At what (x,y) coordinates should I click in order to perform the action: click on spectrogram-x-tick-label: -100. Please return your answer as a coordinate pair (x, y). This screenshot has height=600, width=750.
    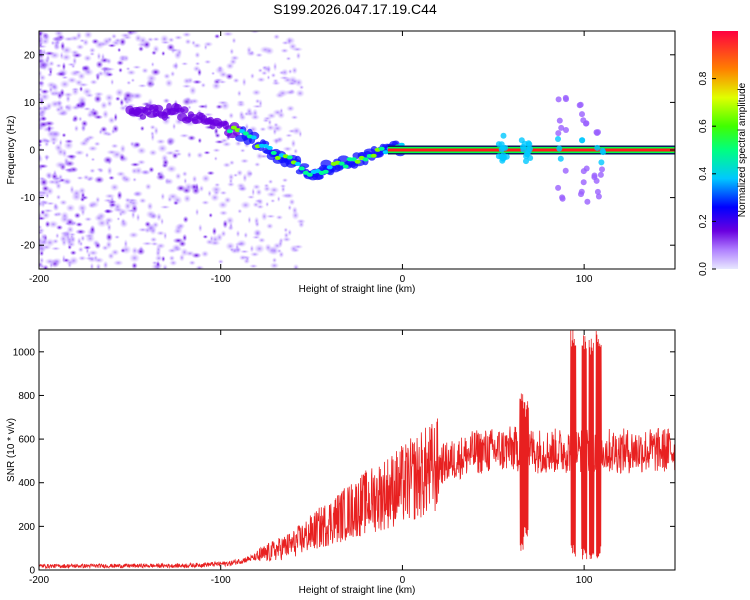
    Looking at the image, I should click on (221, 279).